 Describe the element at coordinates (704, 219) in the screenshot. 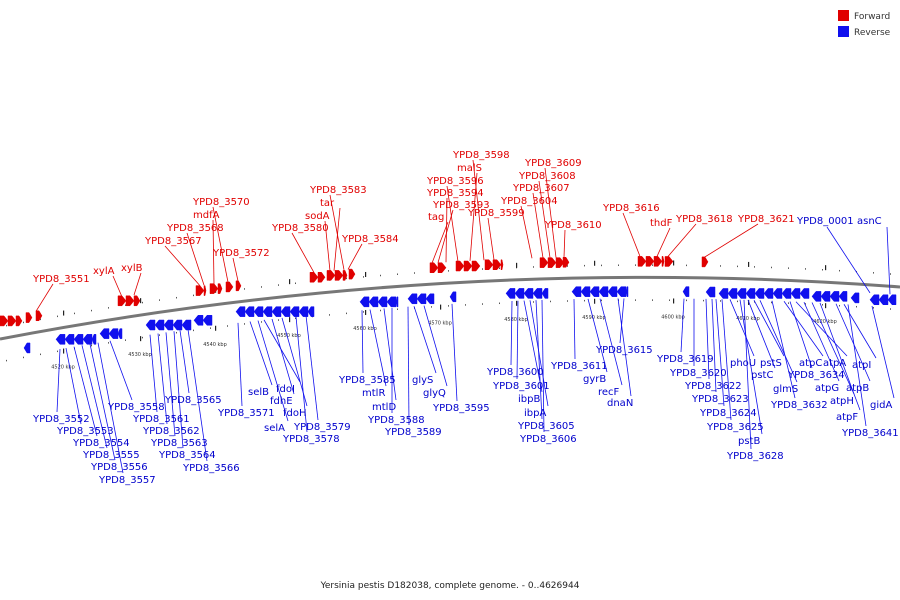

I see `forward-gene-label: YPD8_3618` at that location.